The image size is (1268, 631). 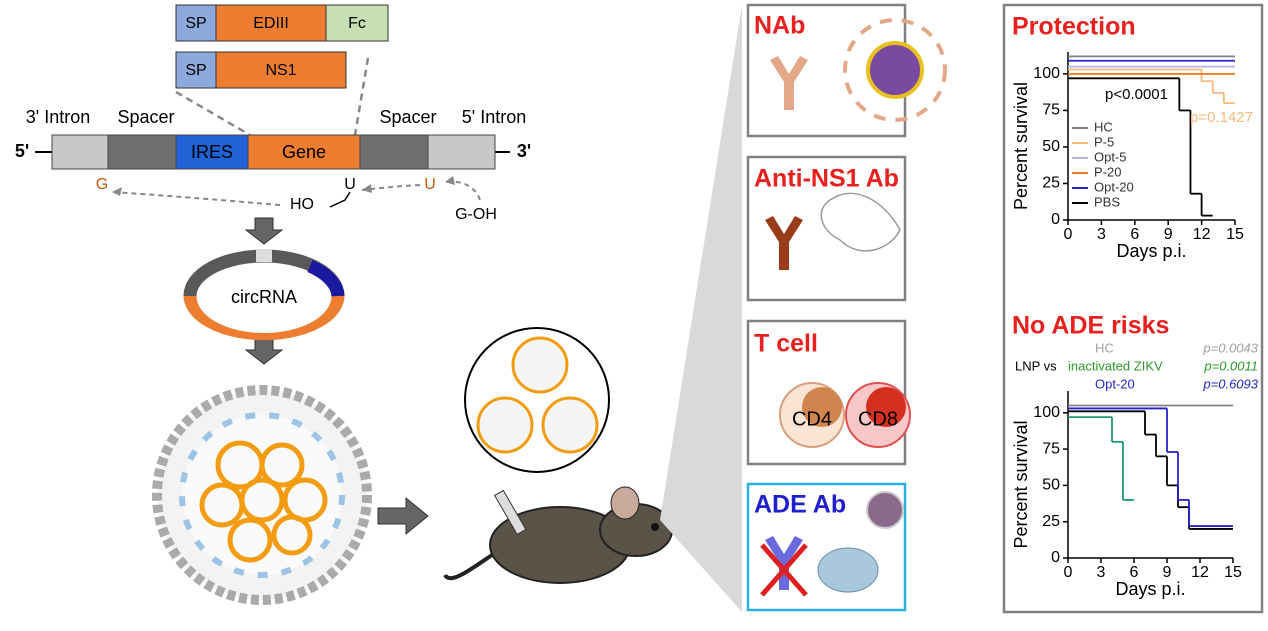 What do you see at coordinates (800, 505) in the screenshot?
I see `panel-title: ADE Ab` at bounding box center [800, 505].